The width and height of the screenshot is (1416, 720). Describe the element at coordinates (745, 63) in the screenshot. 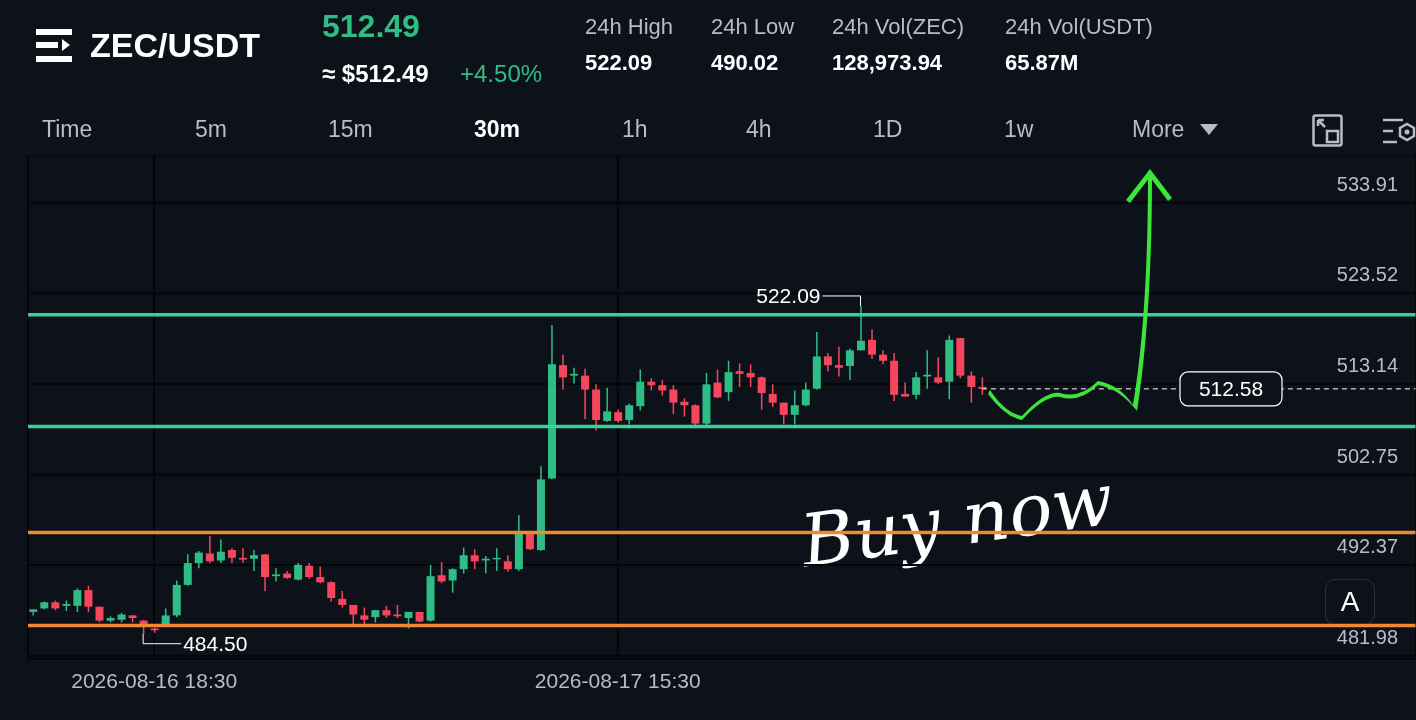

I see `text: 490.02` at that location.